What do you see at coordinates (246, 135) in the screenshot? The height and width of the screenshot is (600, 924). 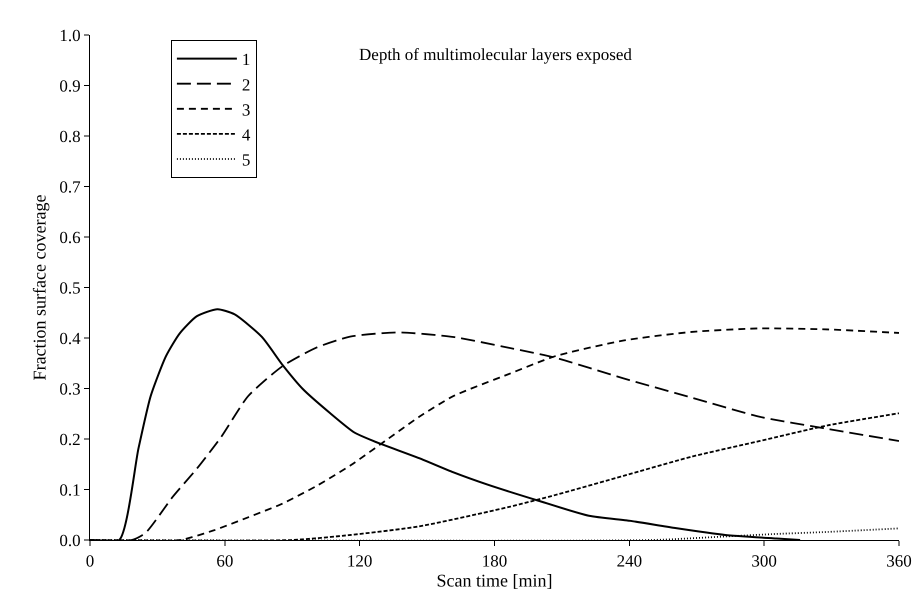 I see `legend-label: 4` at bounding box center [246, 135].